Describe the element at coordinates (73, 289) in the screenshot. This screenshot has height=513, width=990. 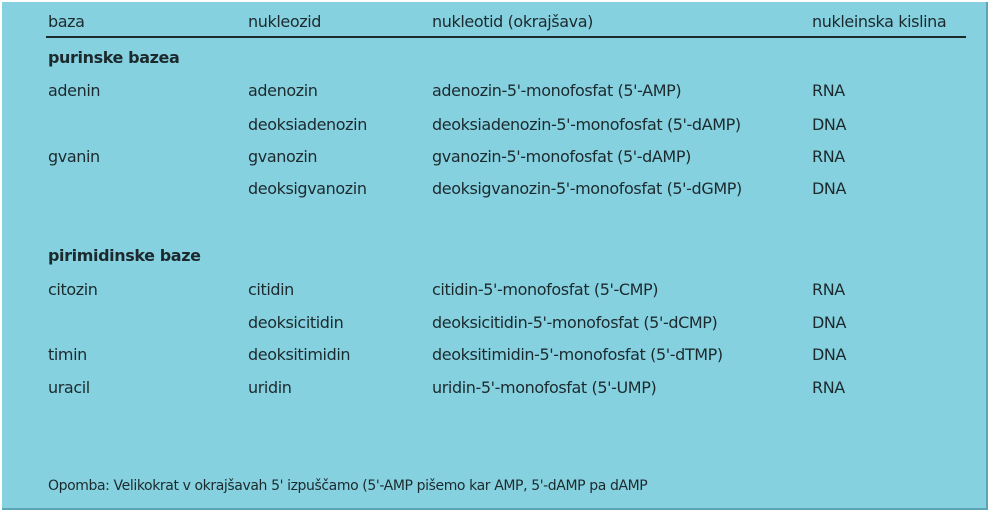
I see `cell-baza: citozin` at that location.